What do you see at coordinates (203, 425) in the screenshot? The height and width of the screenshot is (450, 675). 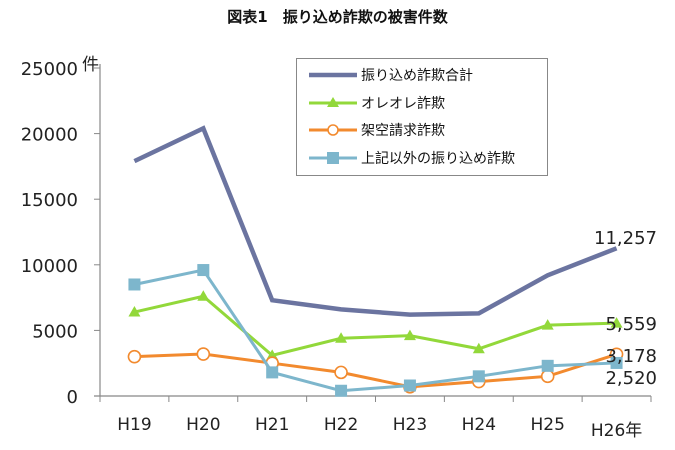 I see `x-tick-label: H20` at bounding box center [203, 425].